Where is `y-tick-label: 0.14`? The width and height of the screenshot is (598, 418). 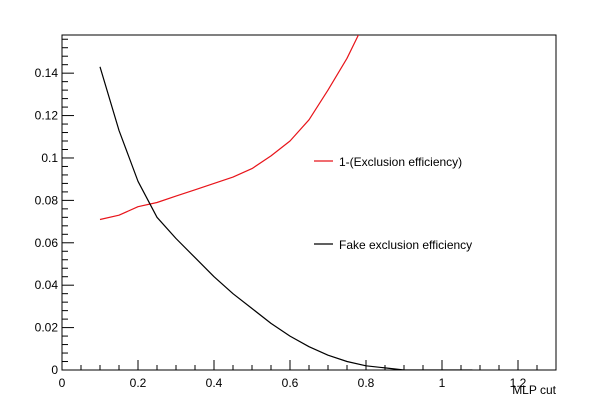 y-tick-label: 0.14 is located at coordinates (47, 73).